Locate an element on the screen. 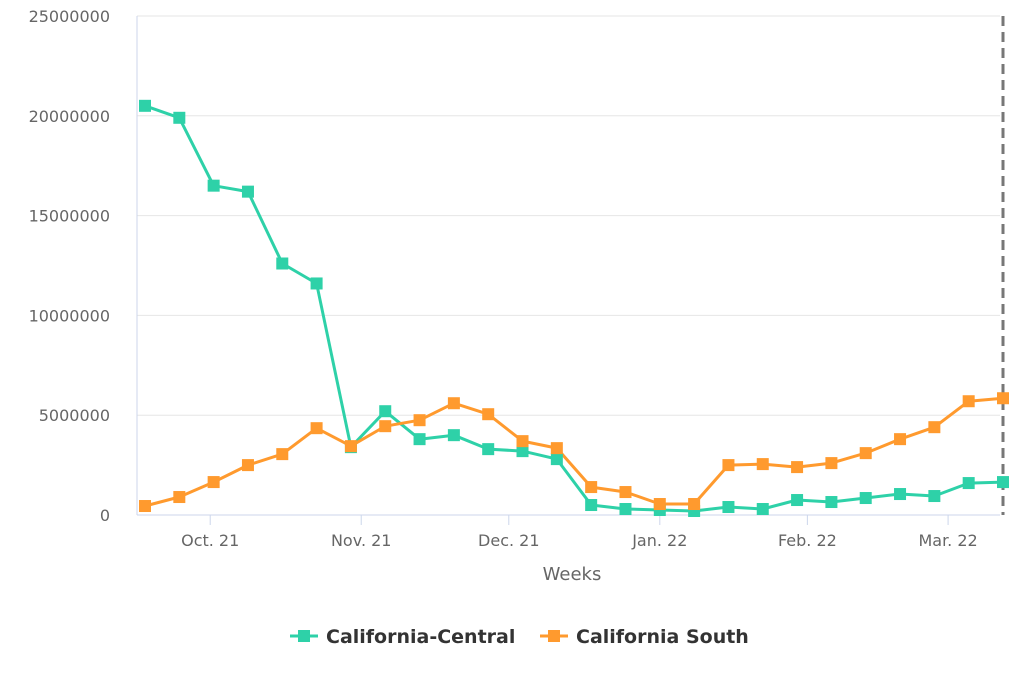 This screenshot has width=1024, height=687. x-tick-label: Dec. 21 is located at coordinates (509, 540).